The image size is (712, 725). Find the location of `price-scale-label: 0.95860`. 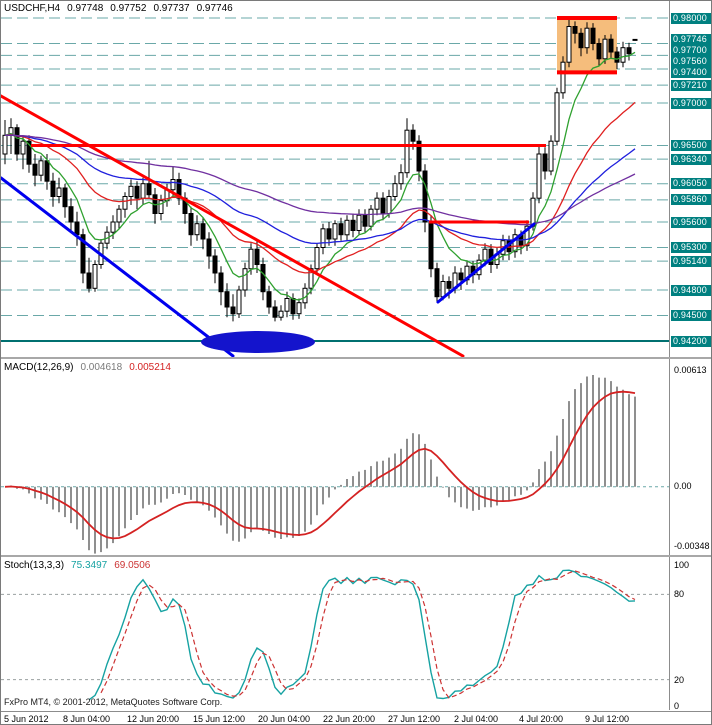

price-scale-label: 0.95860 is located at coordinates (691, 200).